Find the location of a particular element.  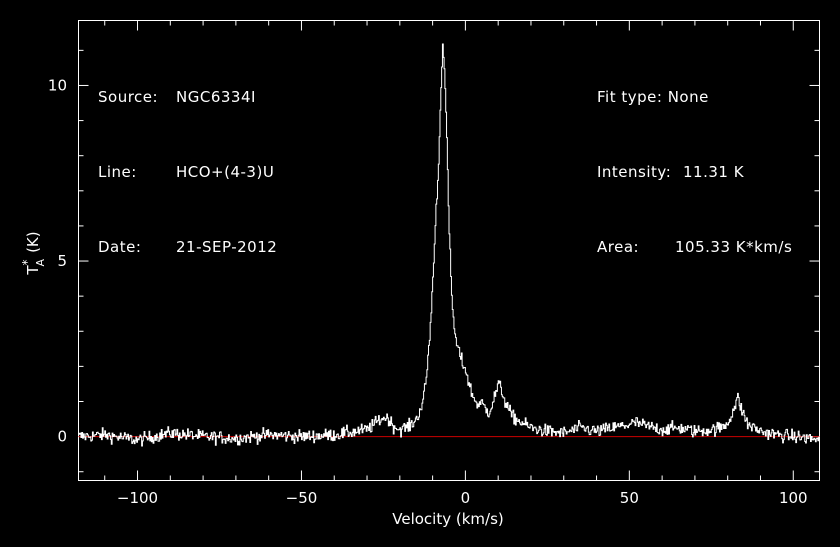

source-label: Source: is located at coordinates (128, 97).